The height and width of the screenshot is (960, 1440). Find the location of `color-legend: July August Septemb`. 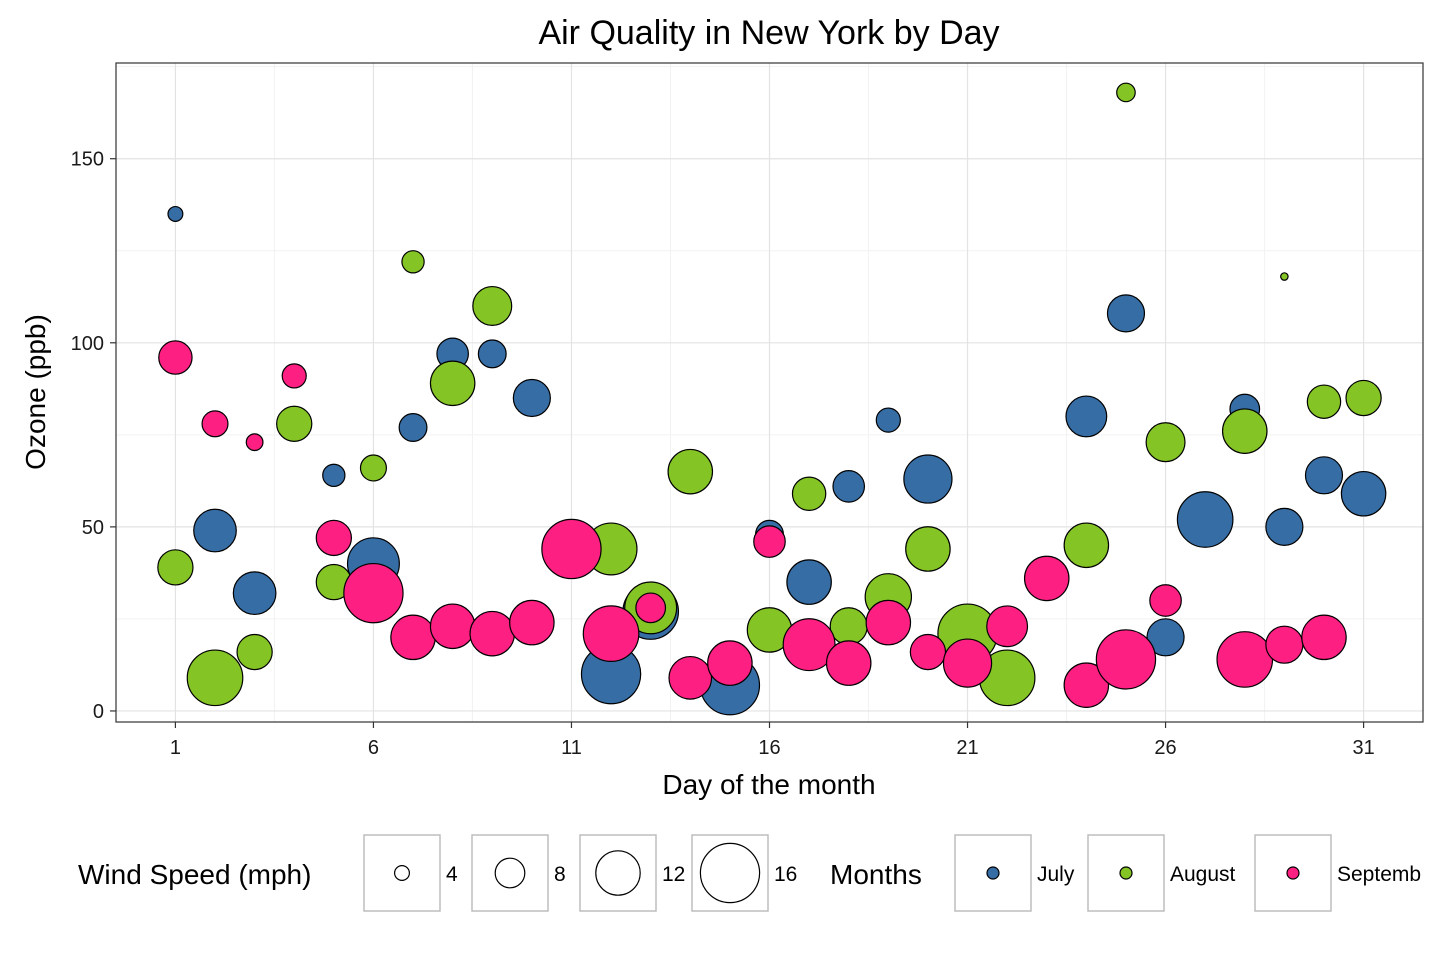

color-legend: July August Septemb is located at coordinates (1187, 873).